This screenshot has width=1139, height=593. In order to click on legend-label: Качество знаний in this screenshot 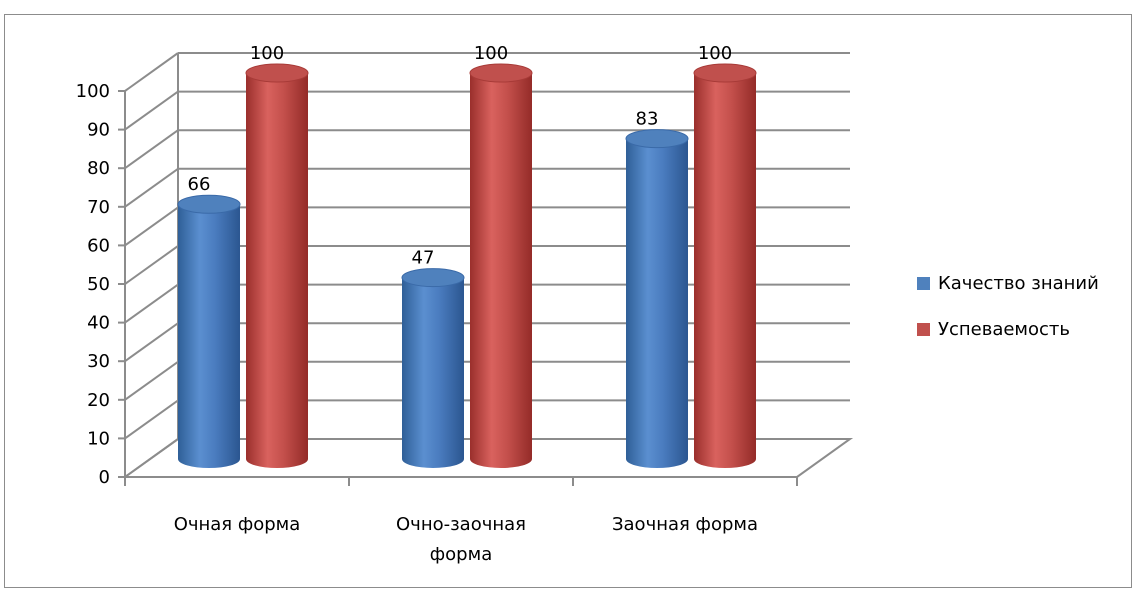, I will do `click(1018, 283)`.